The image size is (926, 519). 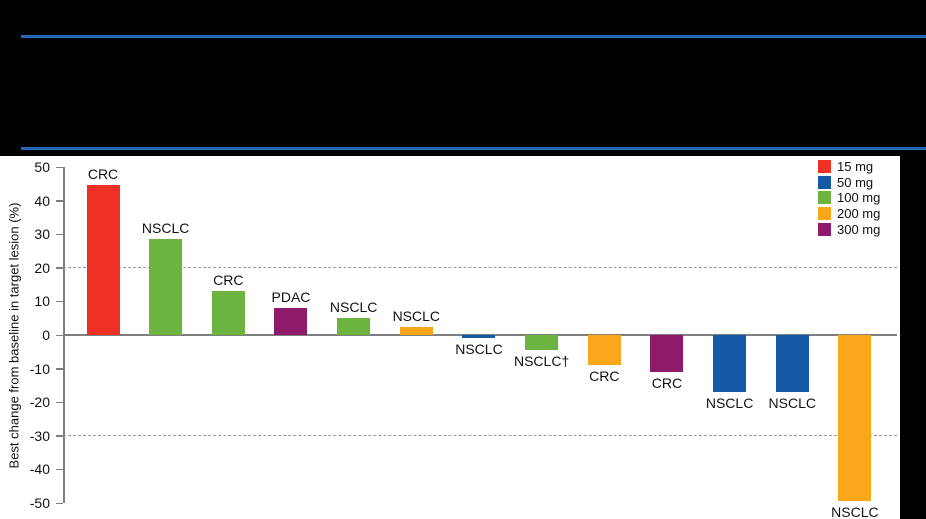 I want to click on bar-label: PDAC, so click(x=291, y=297).